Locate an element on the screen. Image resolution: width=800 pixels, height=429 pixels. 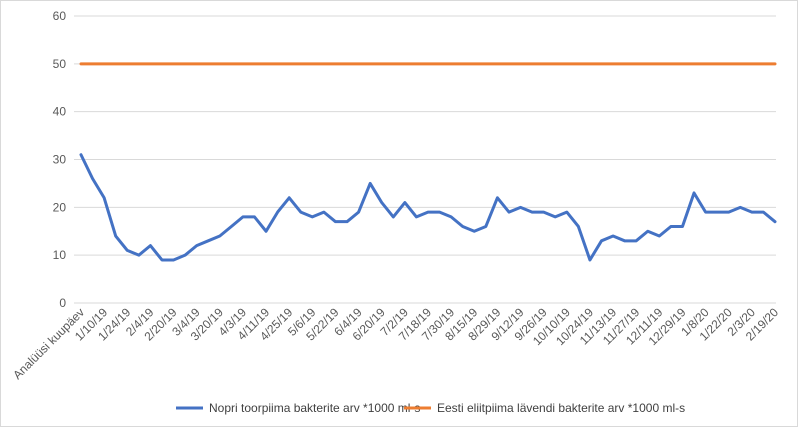
y-axis-tick-labels: 0 10 20 30 40 50 60 is located at coordinates (60, 159).